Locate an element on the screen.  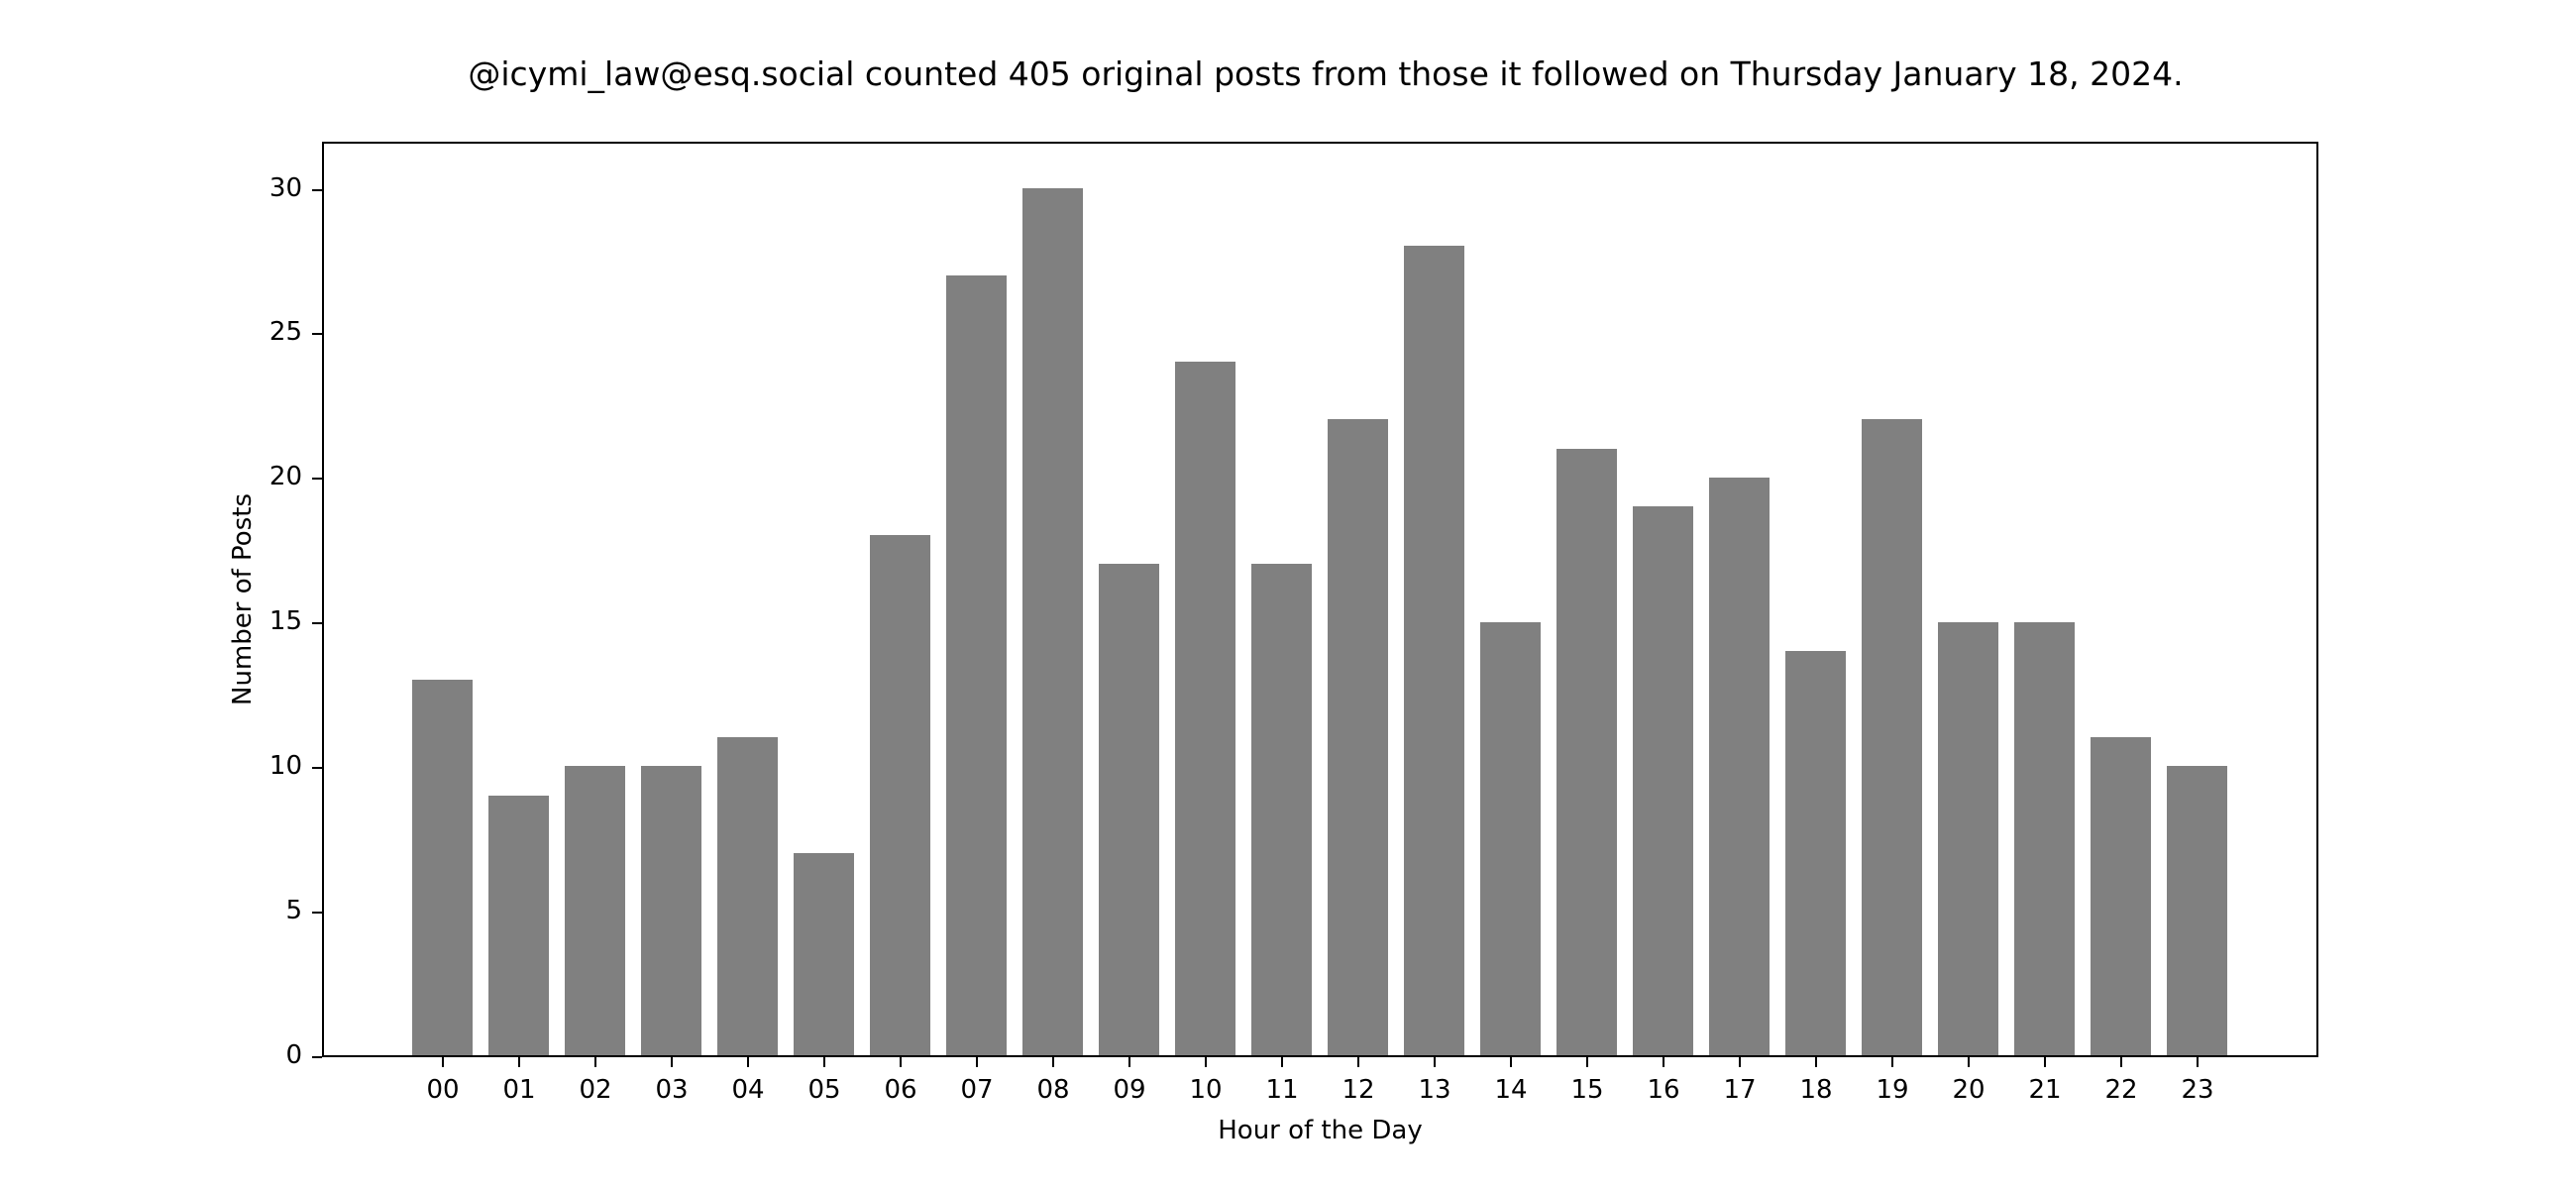
x-tick-label: 19 is located at coordinates (1892, 1090).